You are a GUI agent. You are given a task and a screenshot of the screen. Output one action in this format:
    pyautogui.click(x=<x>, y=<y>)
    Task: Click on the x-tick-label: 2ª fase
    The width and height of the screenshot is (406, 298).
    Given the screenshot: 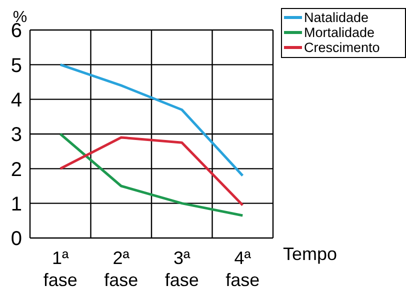 What is the action you would take?
    pyautogui.click(x=121, y=269)
    